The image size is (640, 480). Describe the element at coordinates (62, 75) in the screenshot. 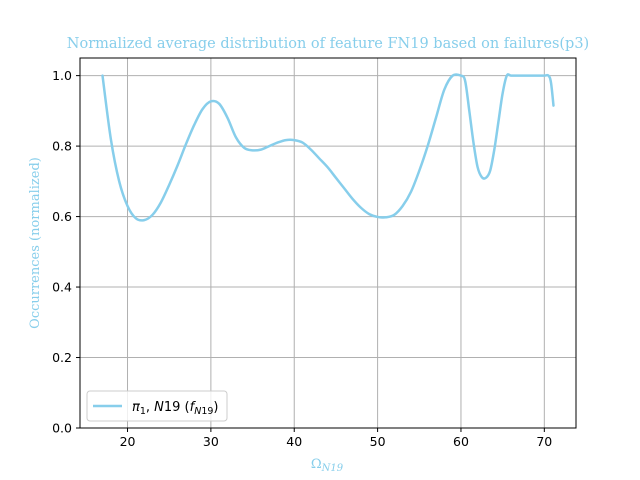

I see `y-tick-label: 1.0` at that location.